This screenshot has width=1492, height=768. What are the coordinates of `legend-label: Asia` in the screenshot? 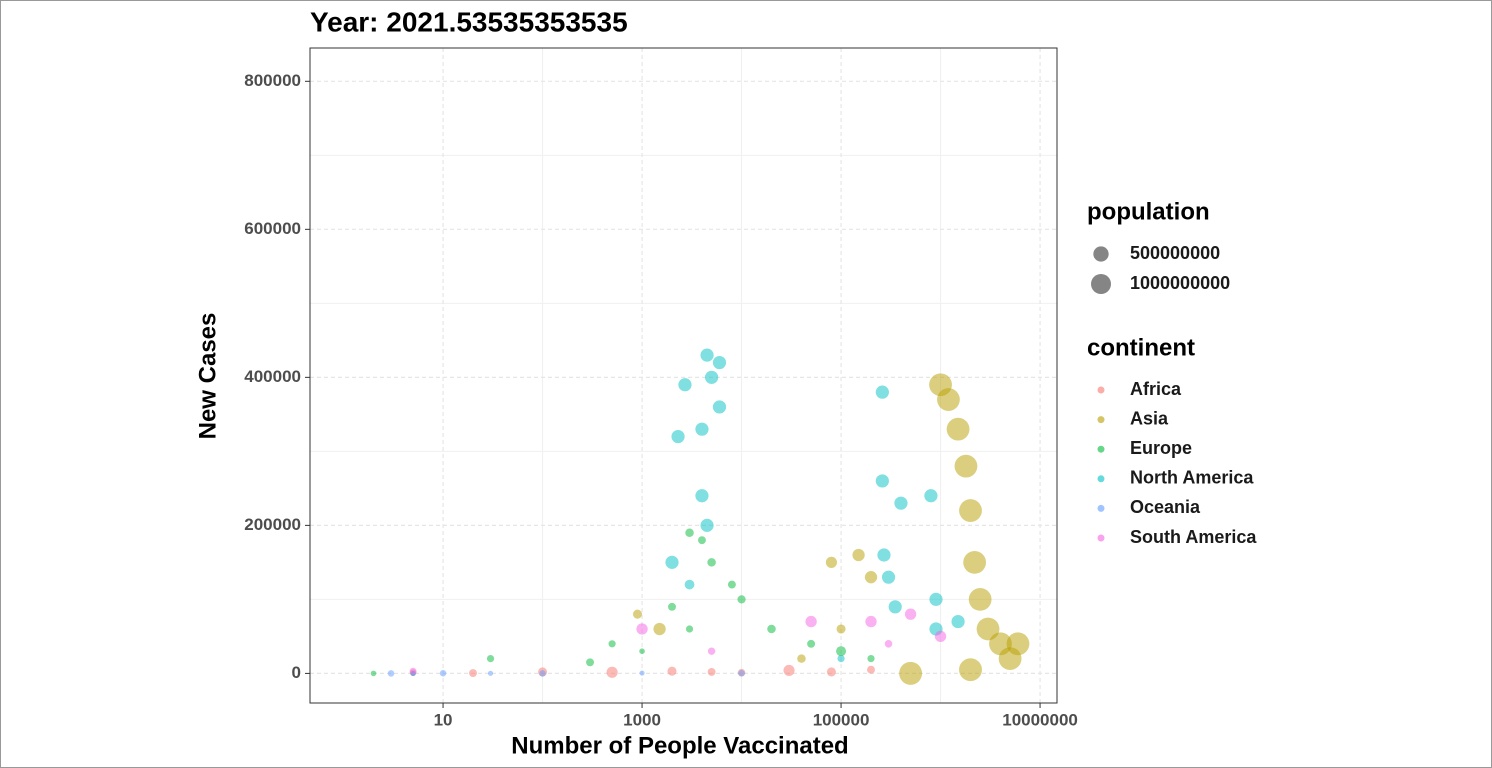 It's located at (1149, 418).